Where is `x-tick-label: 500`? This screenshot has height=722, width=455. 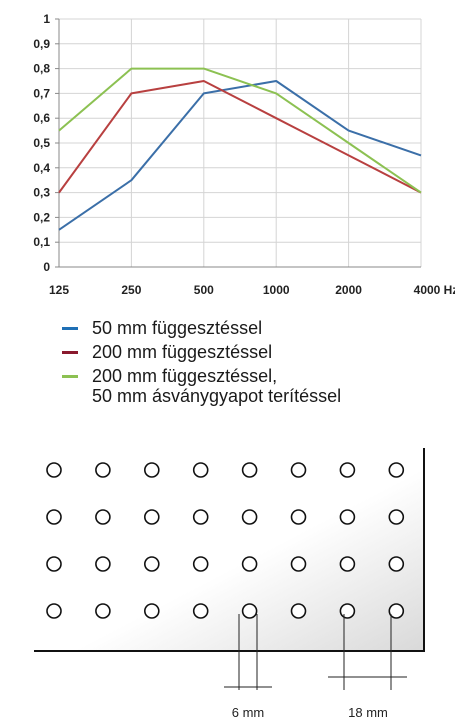 x-tick-label: 500 is located at coordinates (204, 290).